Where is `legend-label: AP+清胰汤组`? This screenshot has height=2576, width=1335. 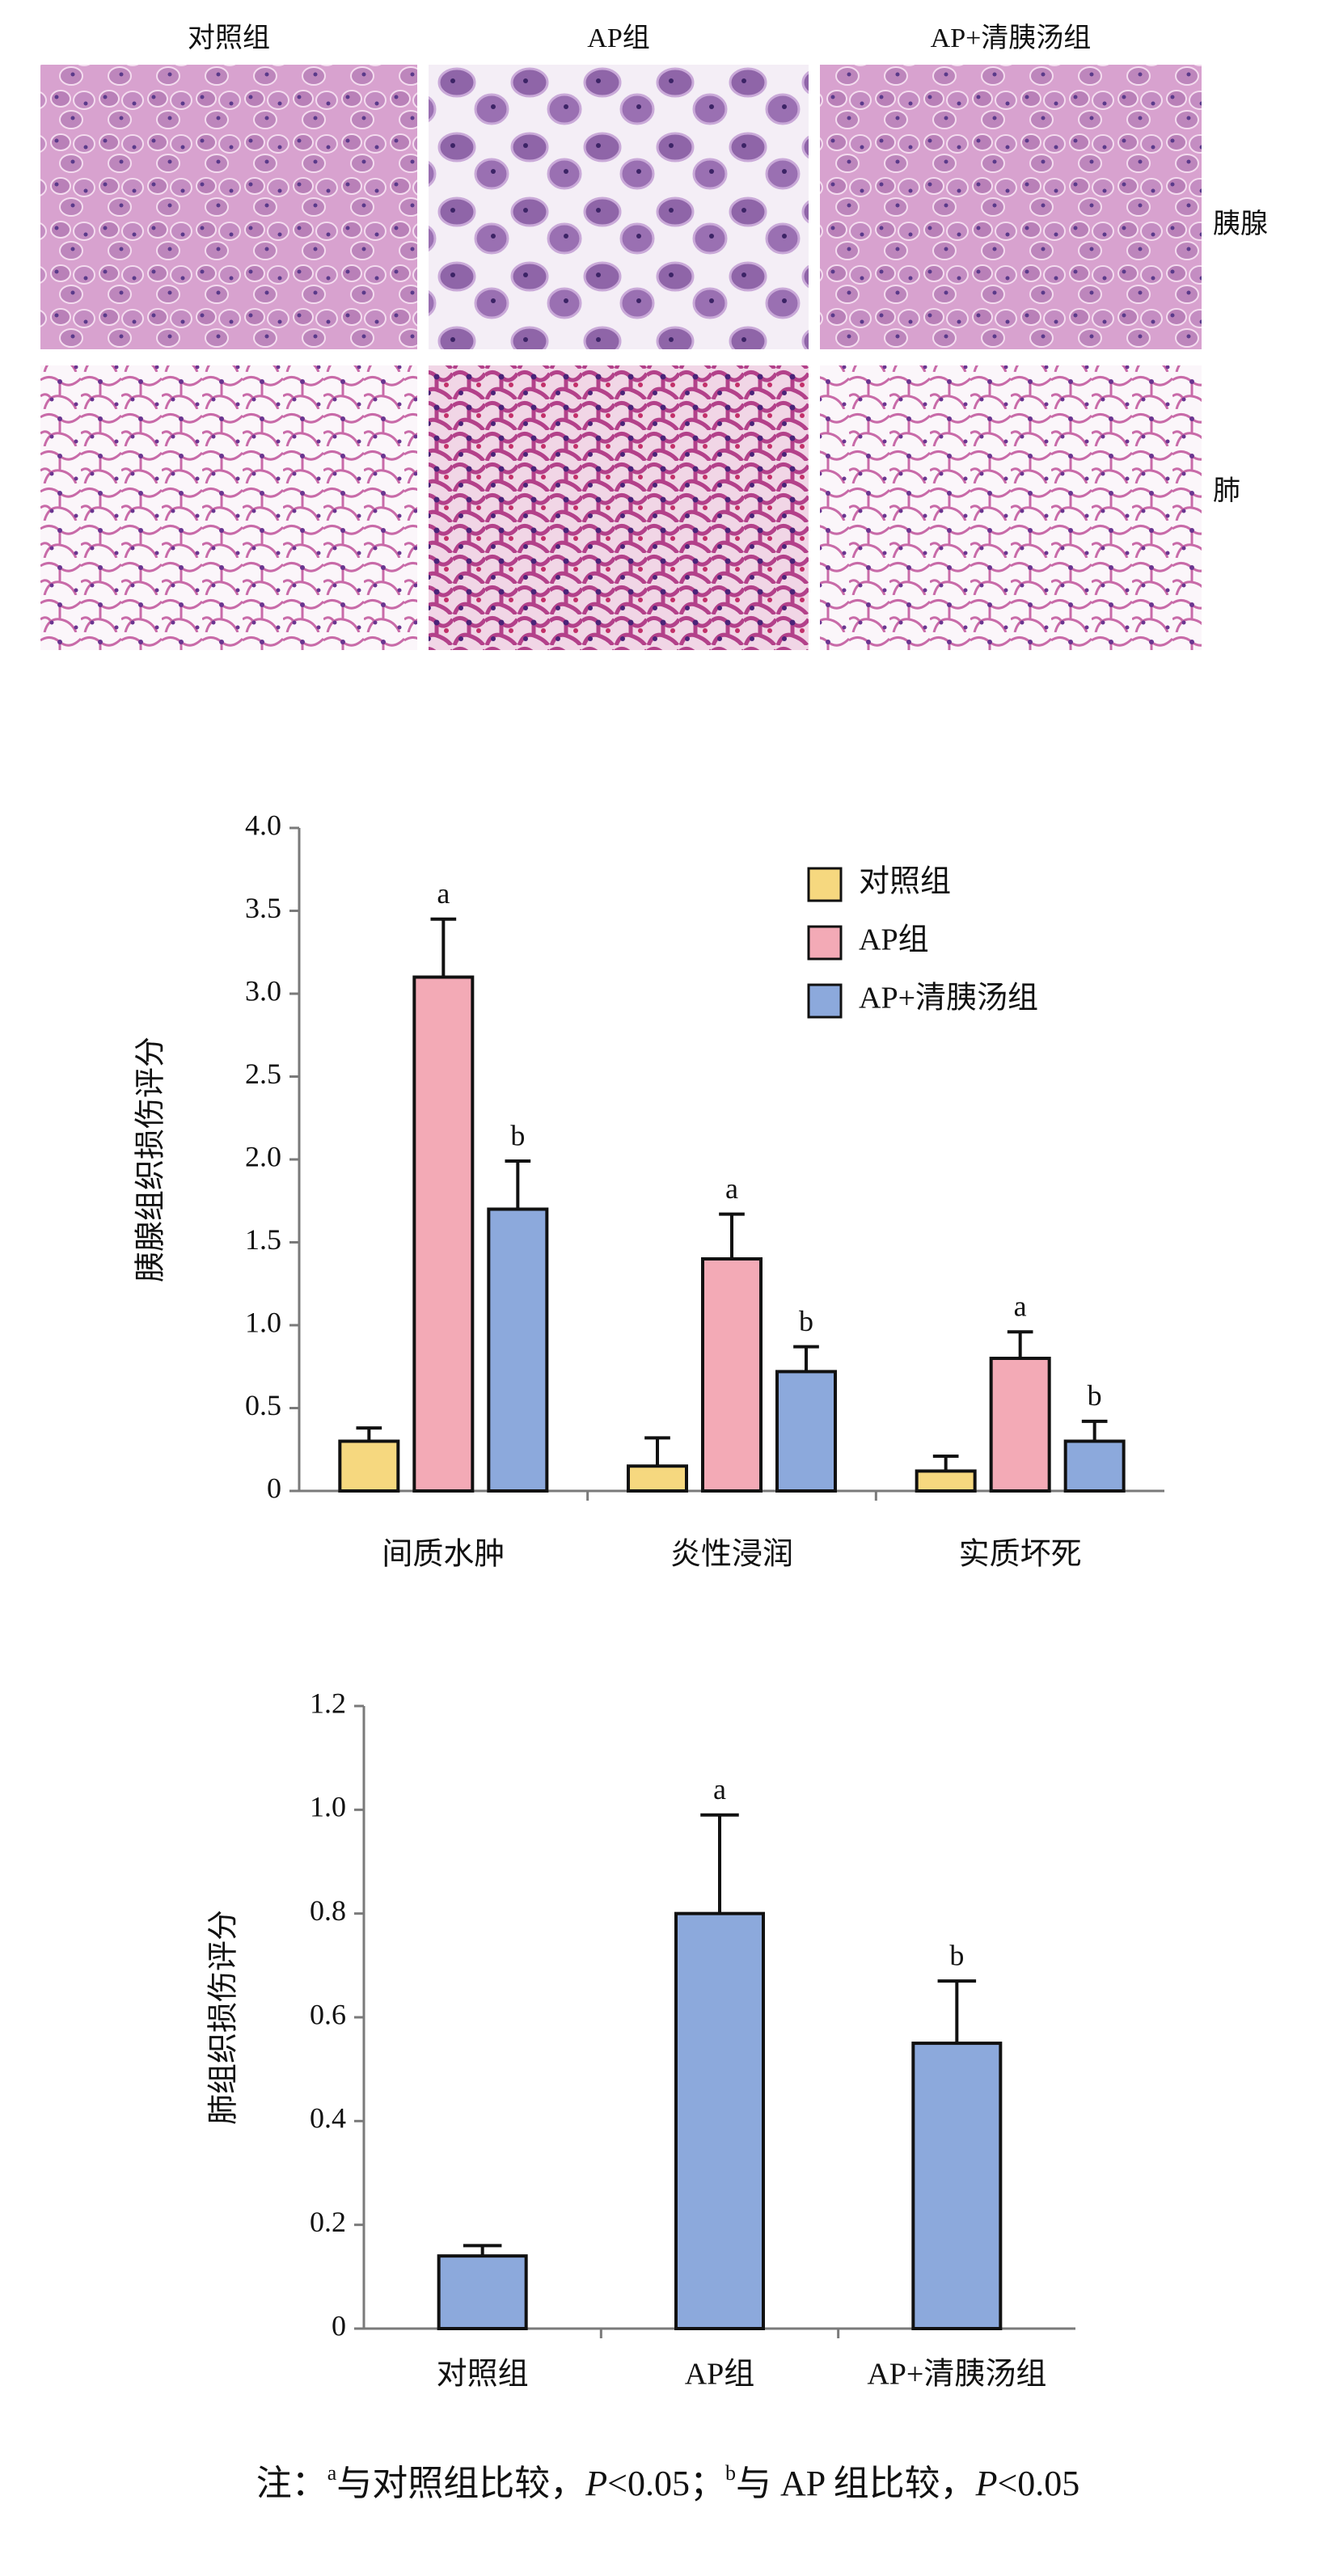
legend-label: AP+清胰汤组 is located at coordinates (948, 999).